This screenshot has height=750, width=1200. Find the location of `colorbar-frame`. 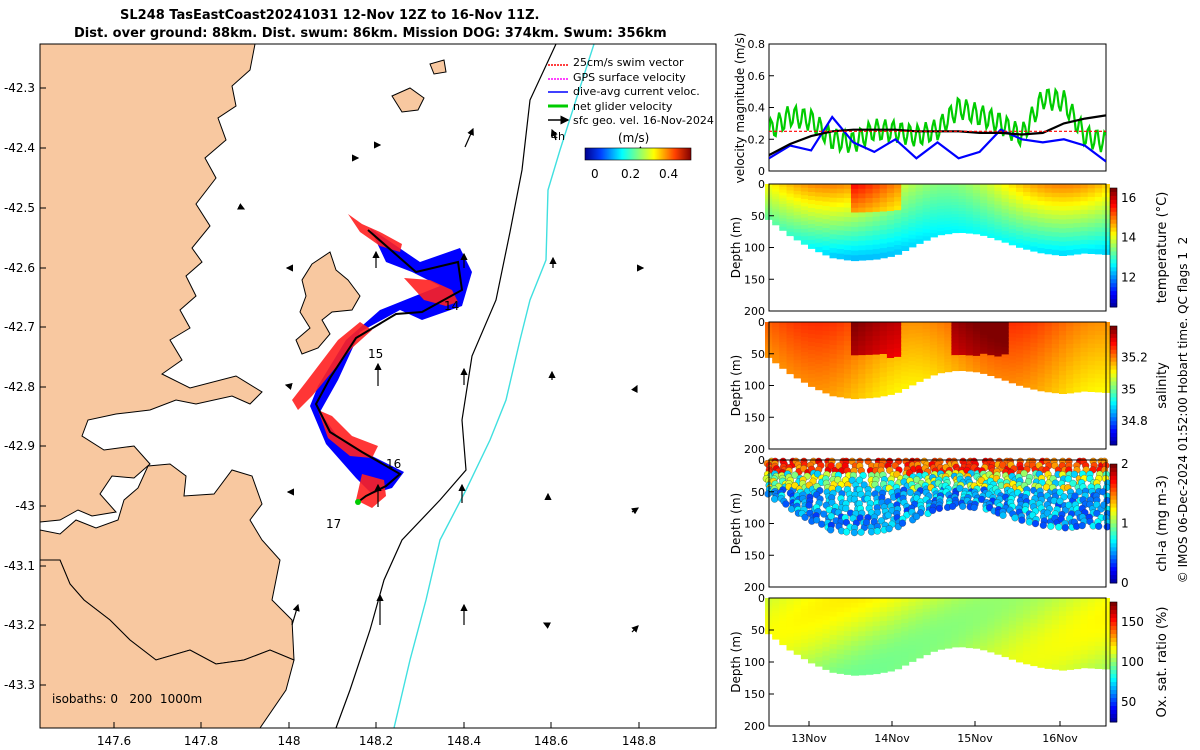

colorbar-frame is located at coordinates (1113, 385).